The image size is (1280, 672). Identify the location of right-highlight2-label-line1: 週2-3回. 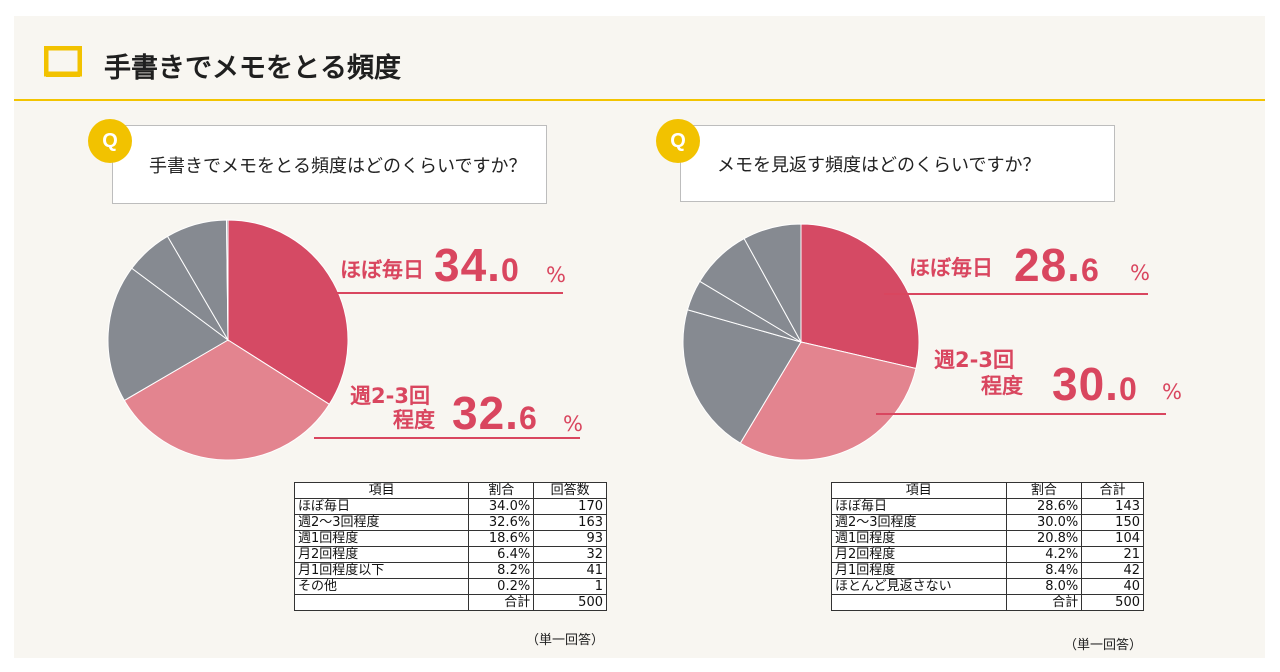
(974, 360).